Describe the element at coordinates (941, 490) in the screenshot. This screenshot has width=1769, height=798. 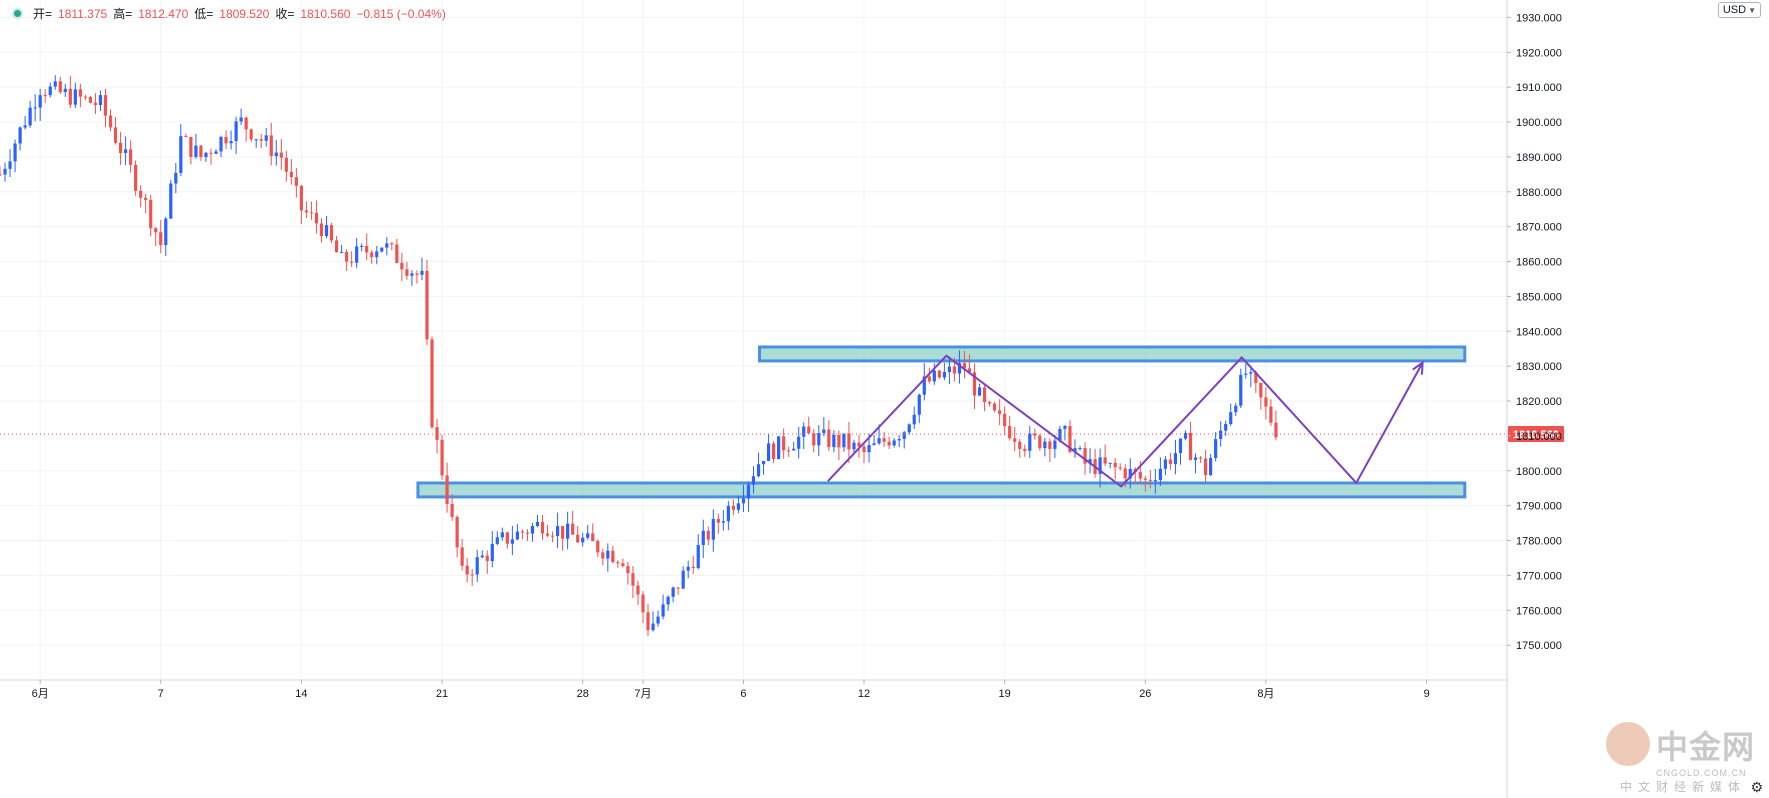
I see `support-zone` at that location.